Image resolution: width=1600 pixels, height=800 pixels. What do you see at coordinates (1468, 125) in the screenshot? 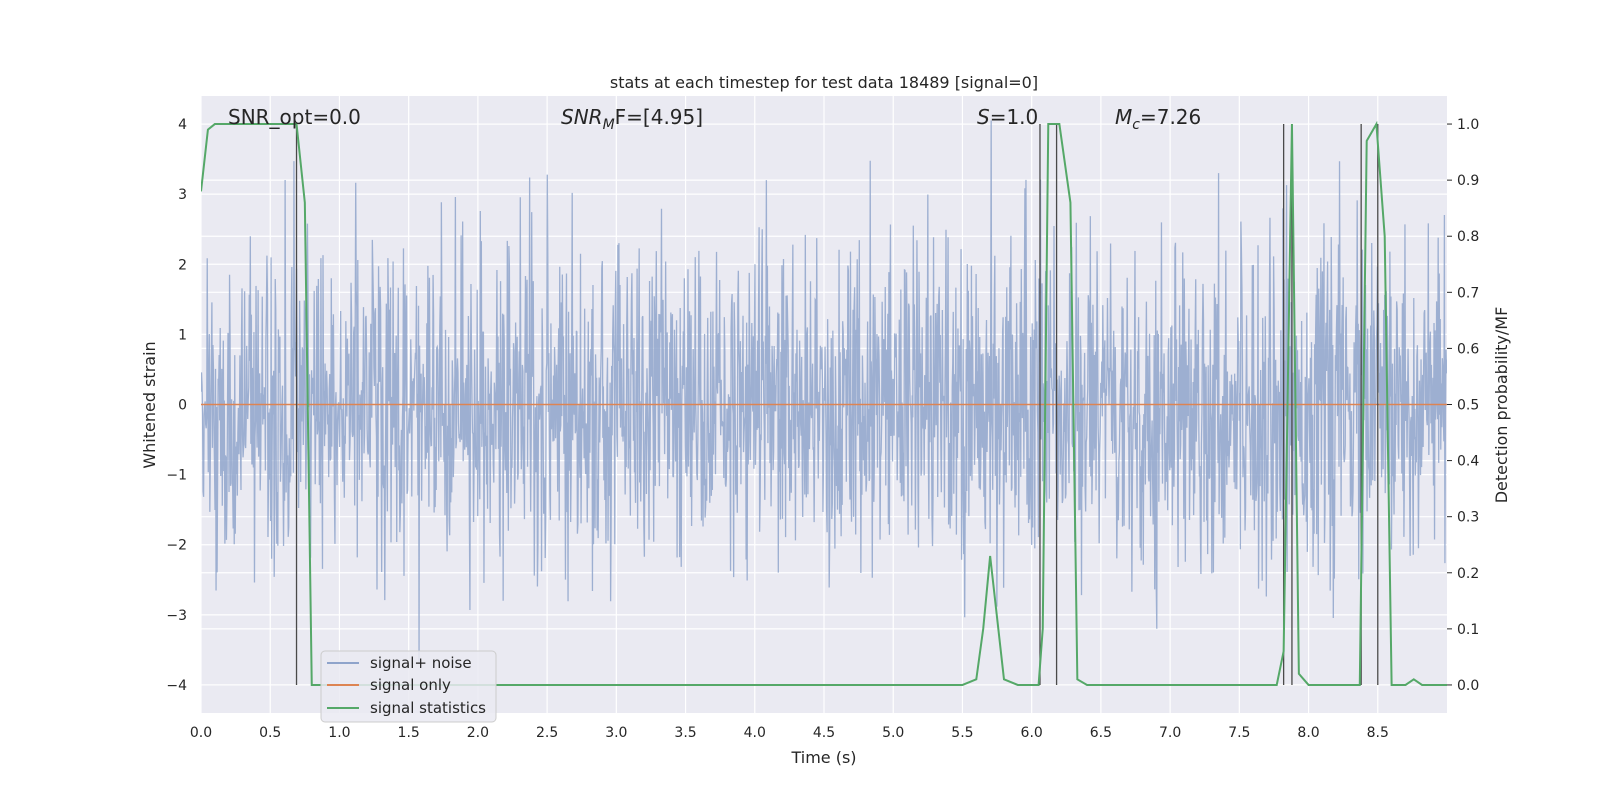
I see `y2-tick-label: 1.0` at bounding box center [1468, 125].